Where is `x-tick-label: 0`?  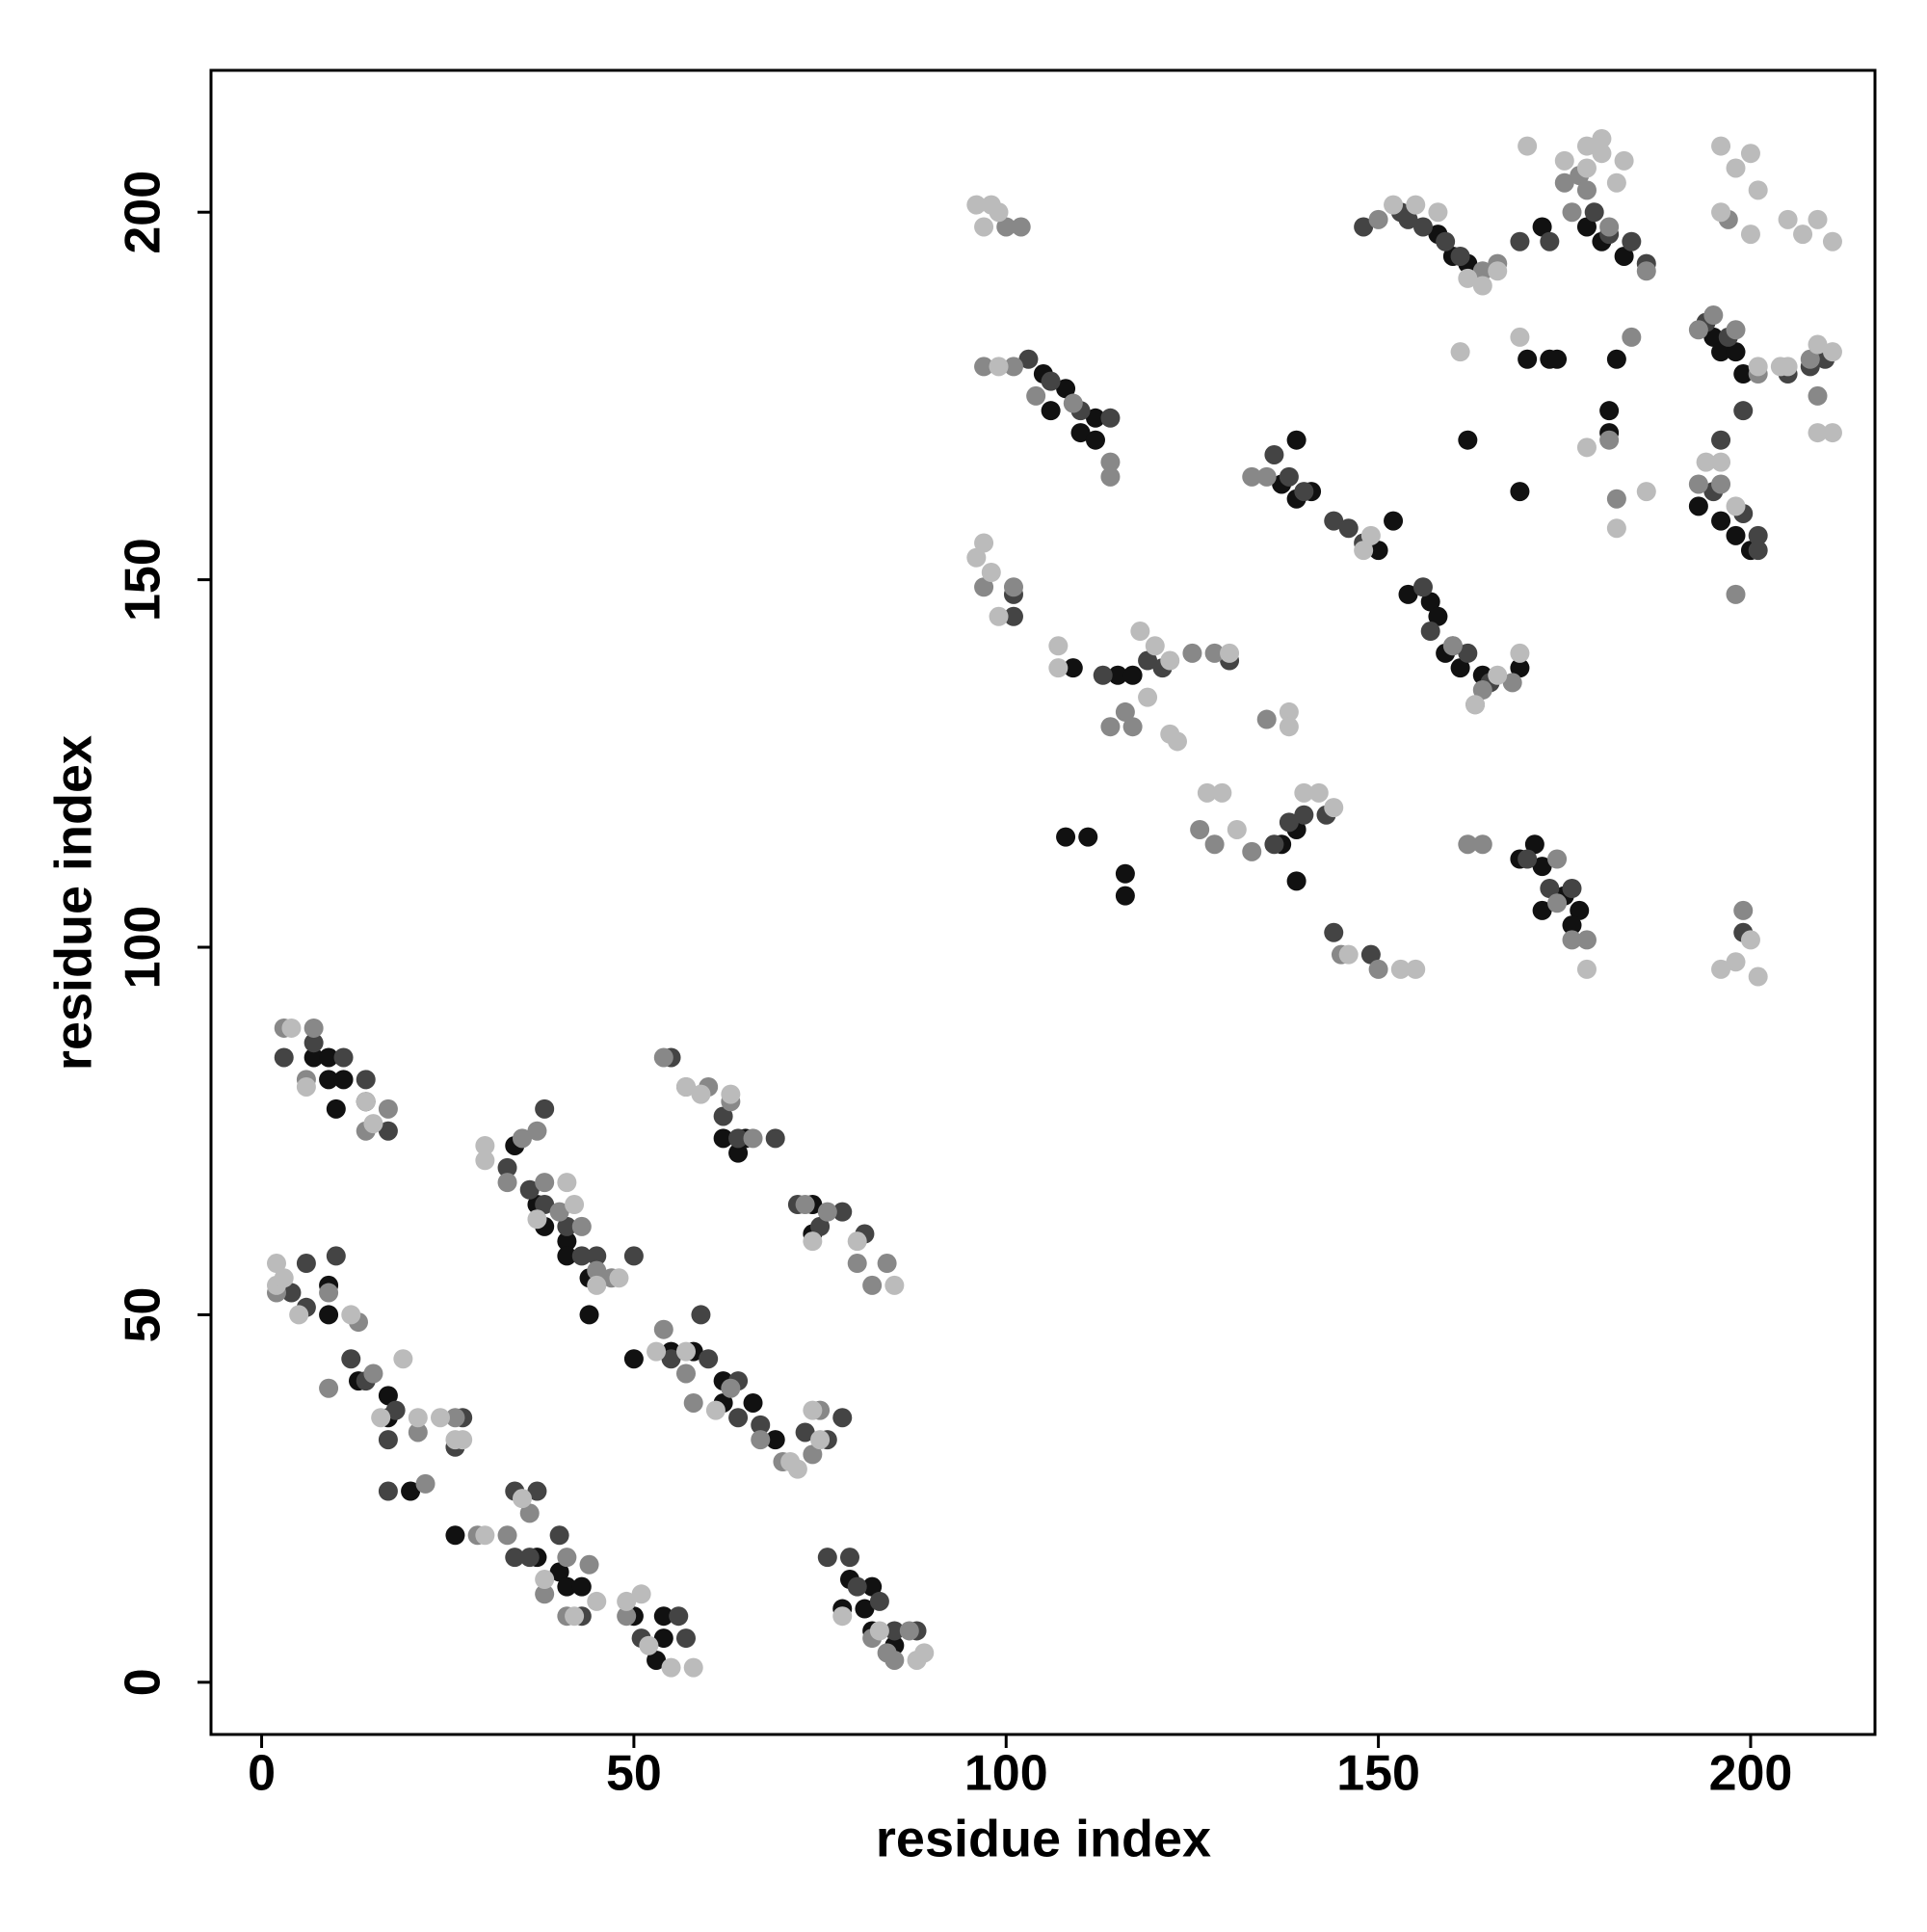
x-tick-label: 0 is located at coordinates (262, 1774).